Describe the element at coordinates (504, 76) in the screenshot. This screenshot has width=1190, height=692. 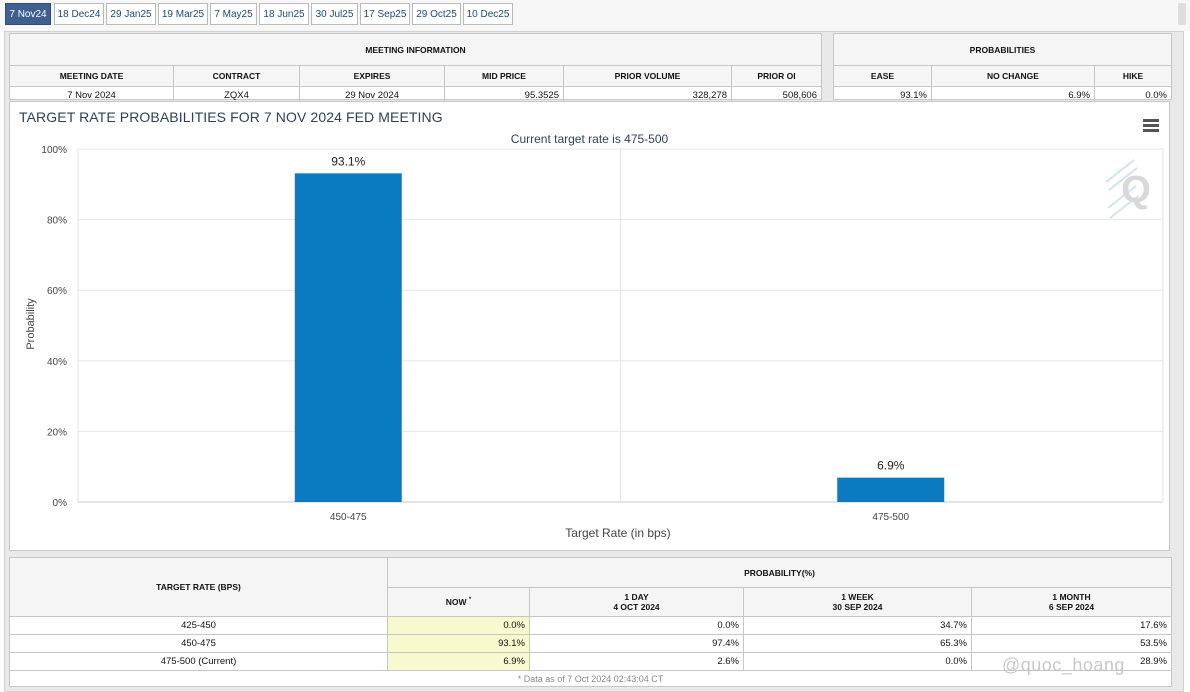
I see `header-mid-price: MID PRICE` at that location.